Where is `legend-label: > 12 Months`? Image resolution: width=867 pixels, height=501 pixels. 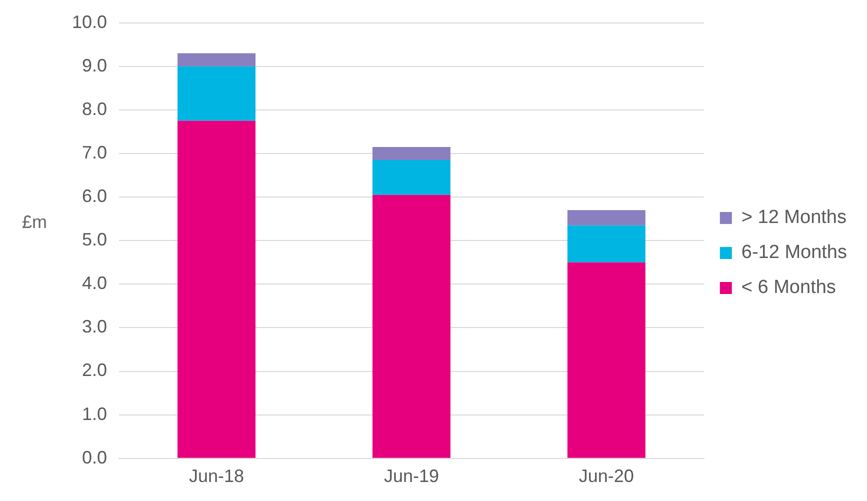 legend-label: > 12 Months is located at coordinates (793, 217).